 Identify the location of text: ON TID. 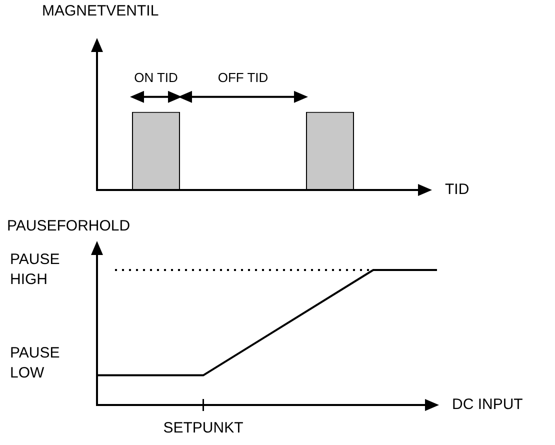
(156, 77).